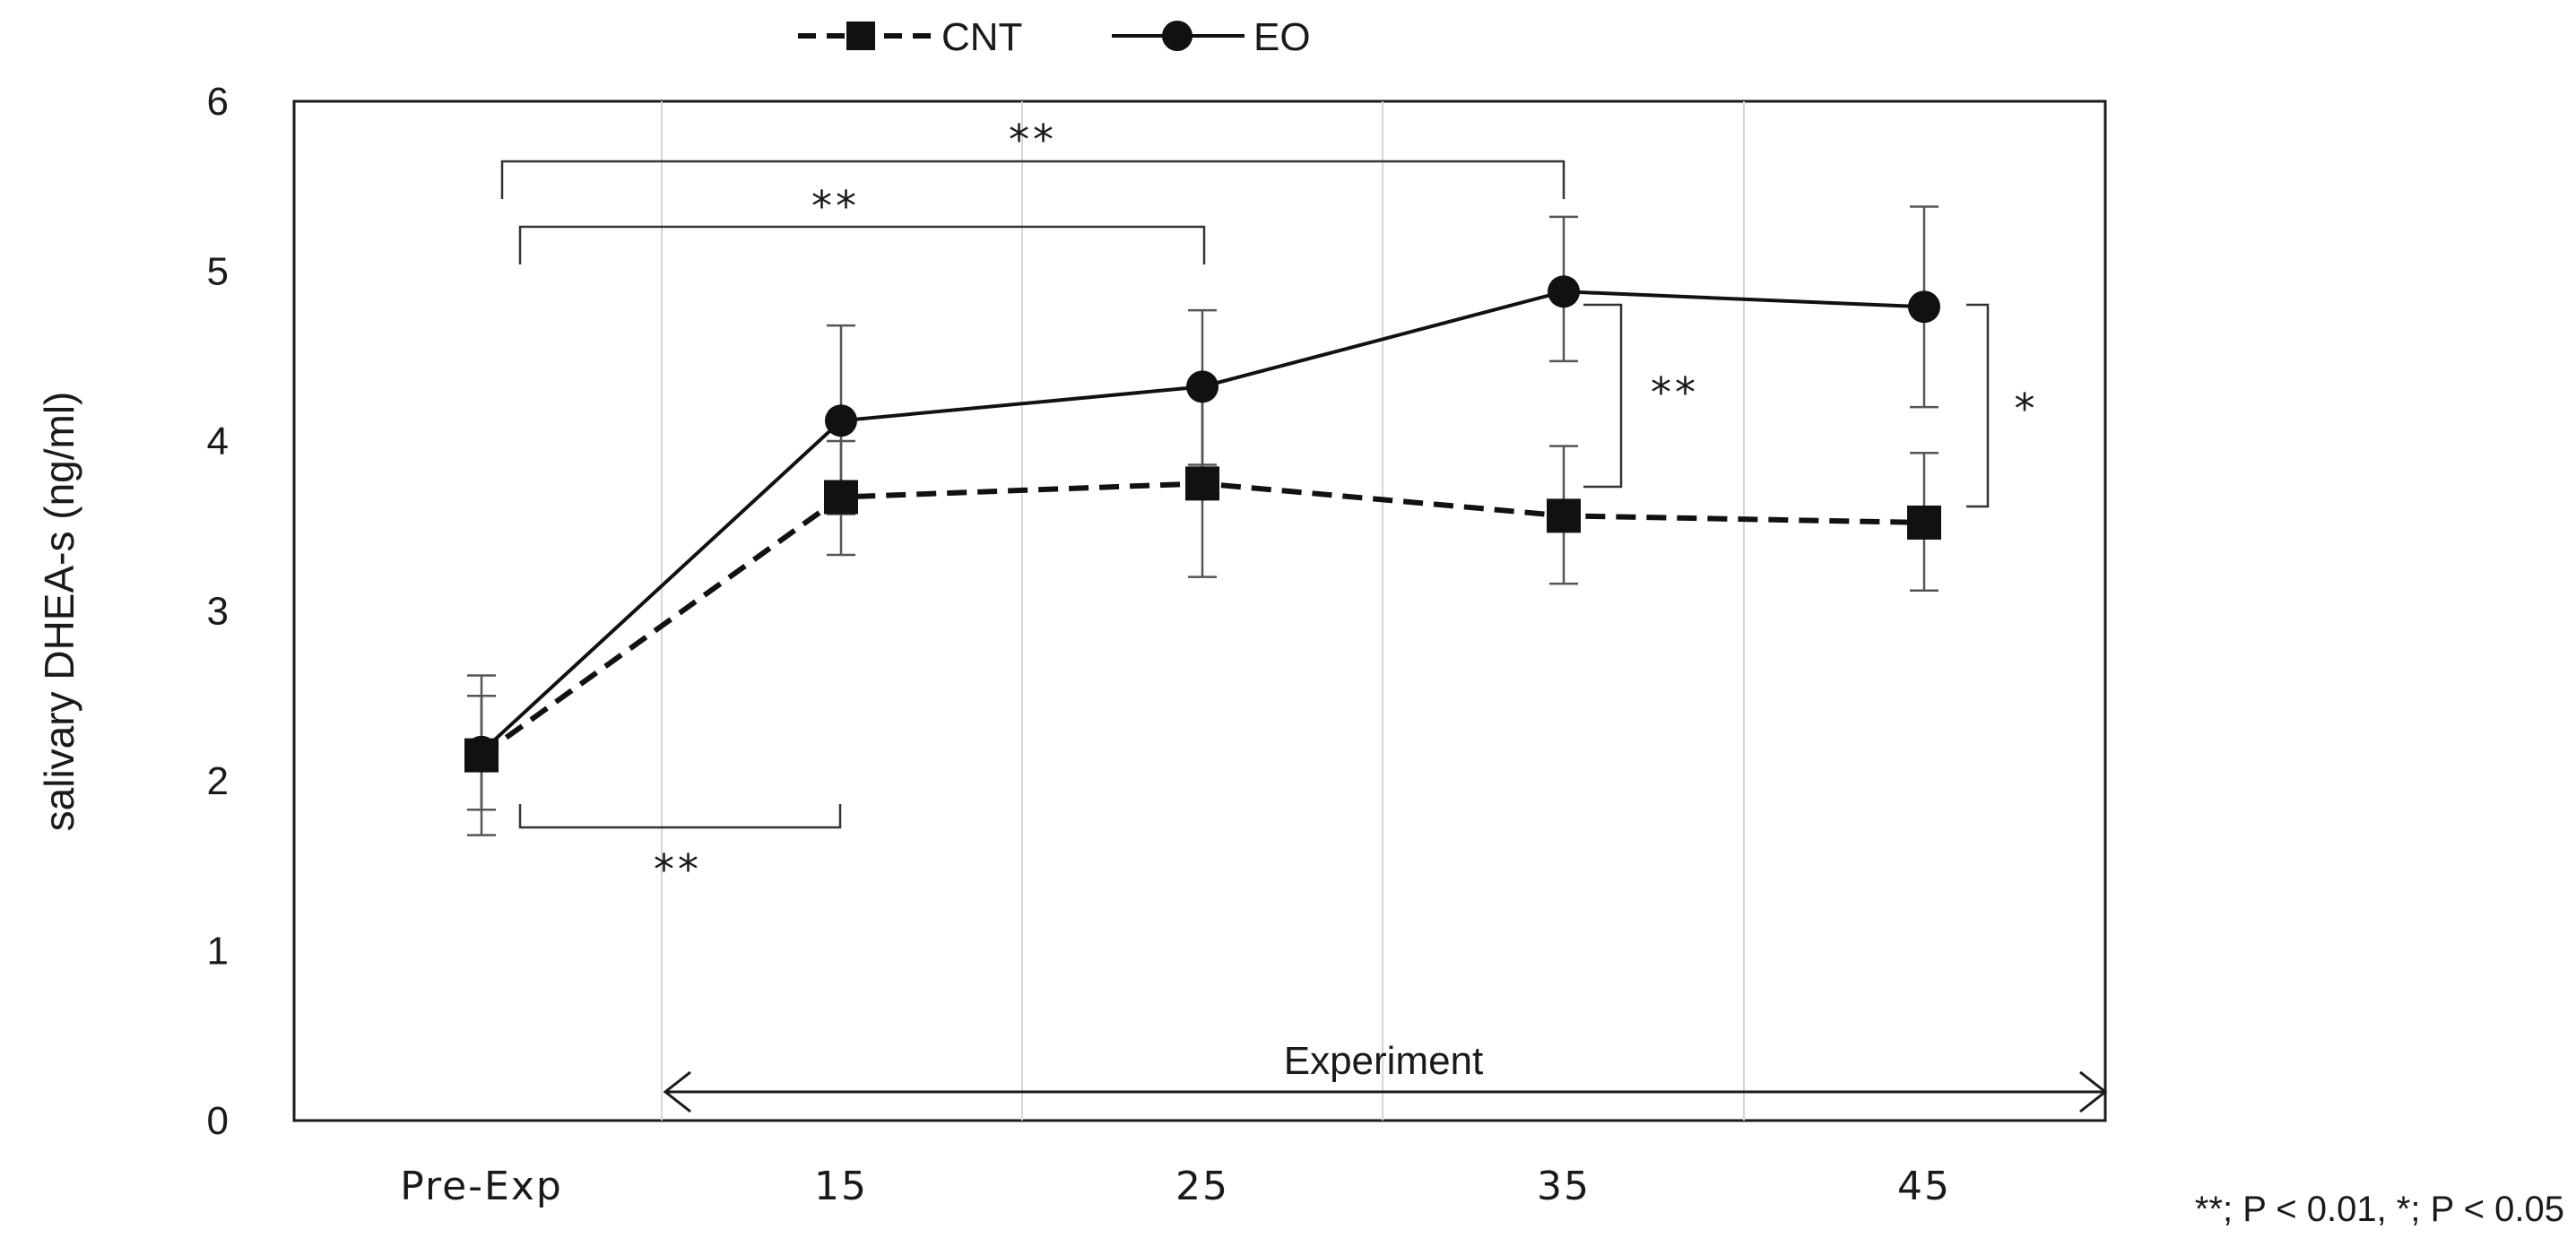  What do you see at coordinates (1924, 1186) in the screenshot?
I see `x-tick-label-4: 45` at bounding box center [1924, 1186].